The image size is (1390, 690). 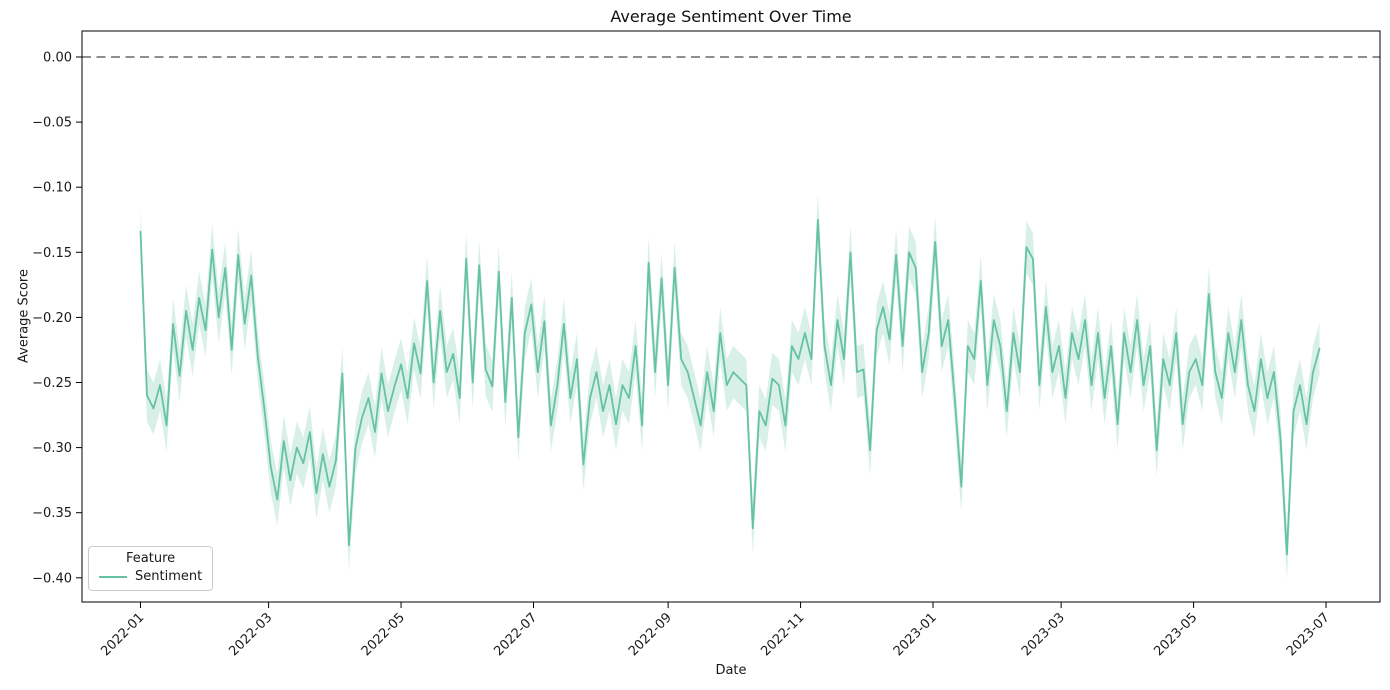 I want to click on y-tick-label: −0.10, so click(x=52, y=188).